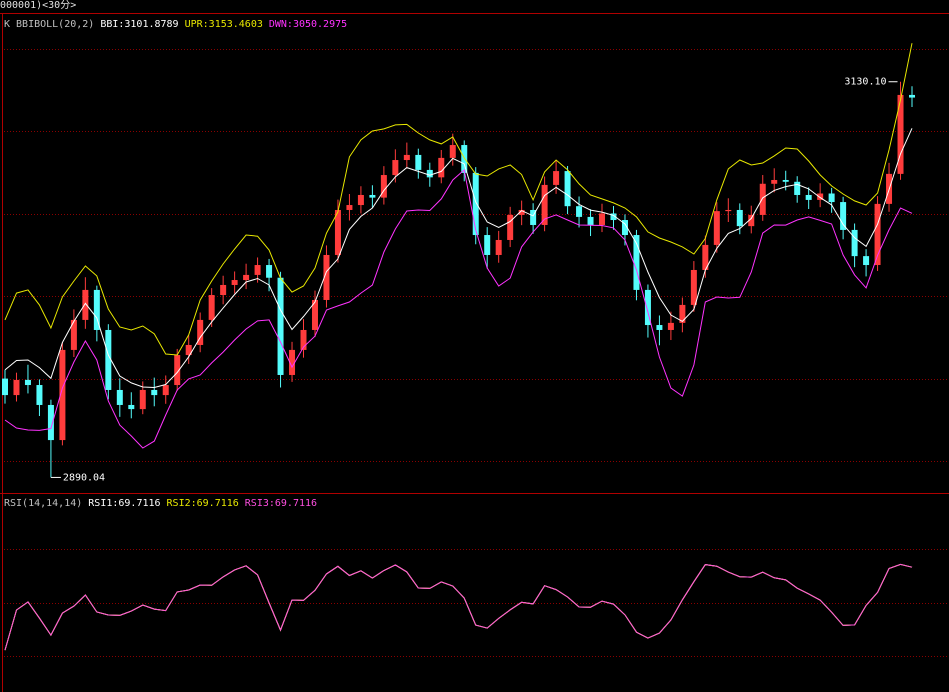 The height and width of the screenshot is (692, 949). What do you see at coordinates (55, 24) in the screenshot?
I see `legend-label: BBIBOLL(20,2)` at bounding box center [55, 24].